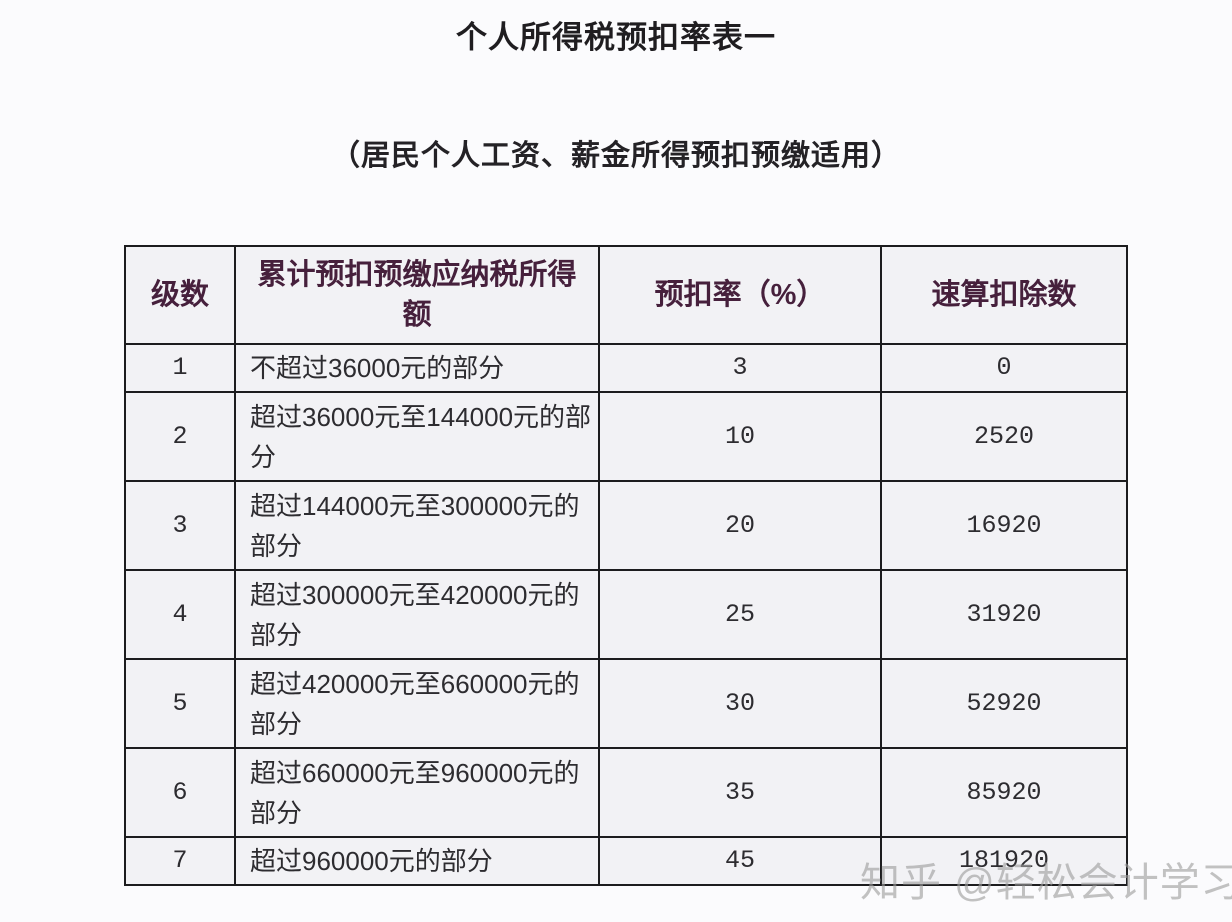  Describe the element at coordinates (740, 861) in the screenshot. I see `cell-withholding-rate: 45` at that location.